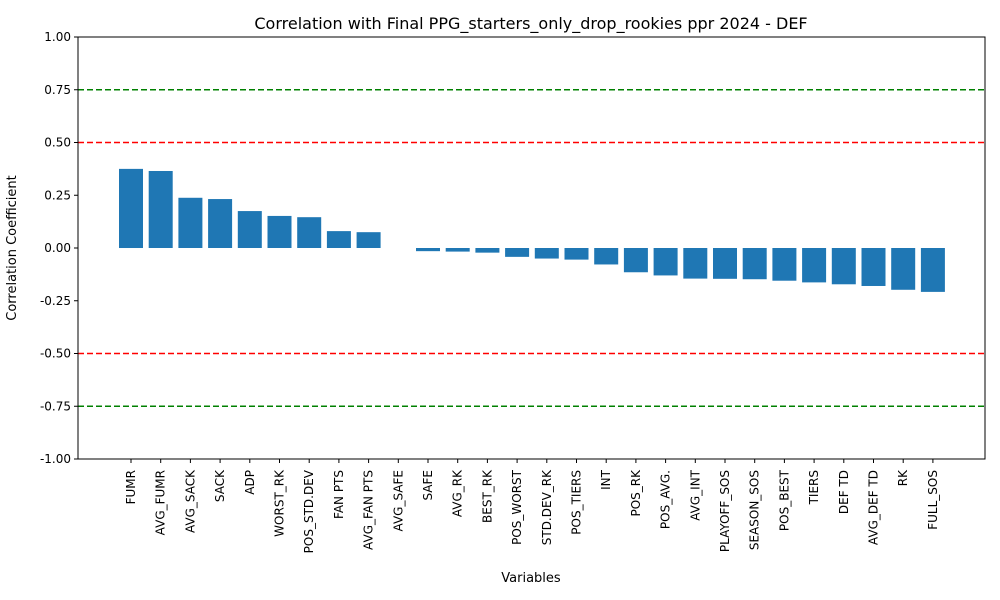 This screenshot has height=600, width=1000. What do you see at coordinates (131, 487) in the screenshot?
I see `x-tick-label: FUMR` at bounding box center [131, 487].